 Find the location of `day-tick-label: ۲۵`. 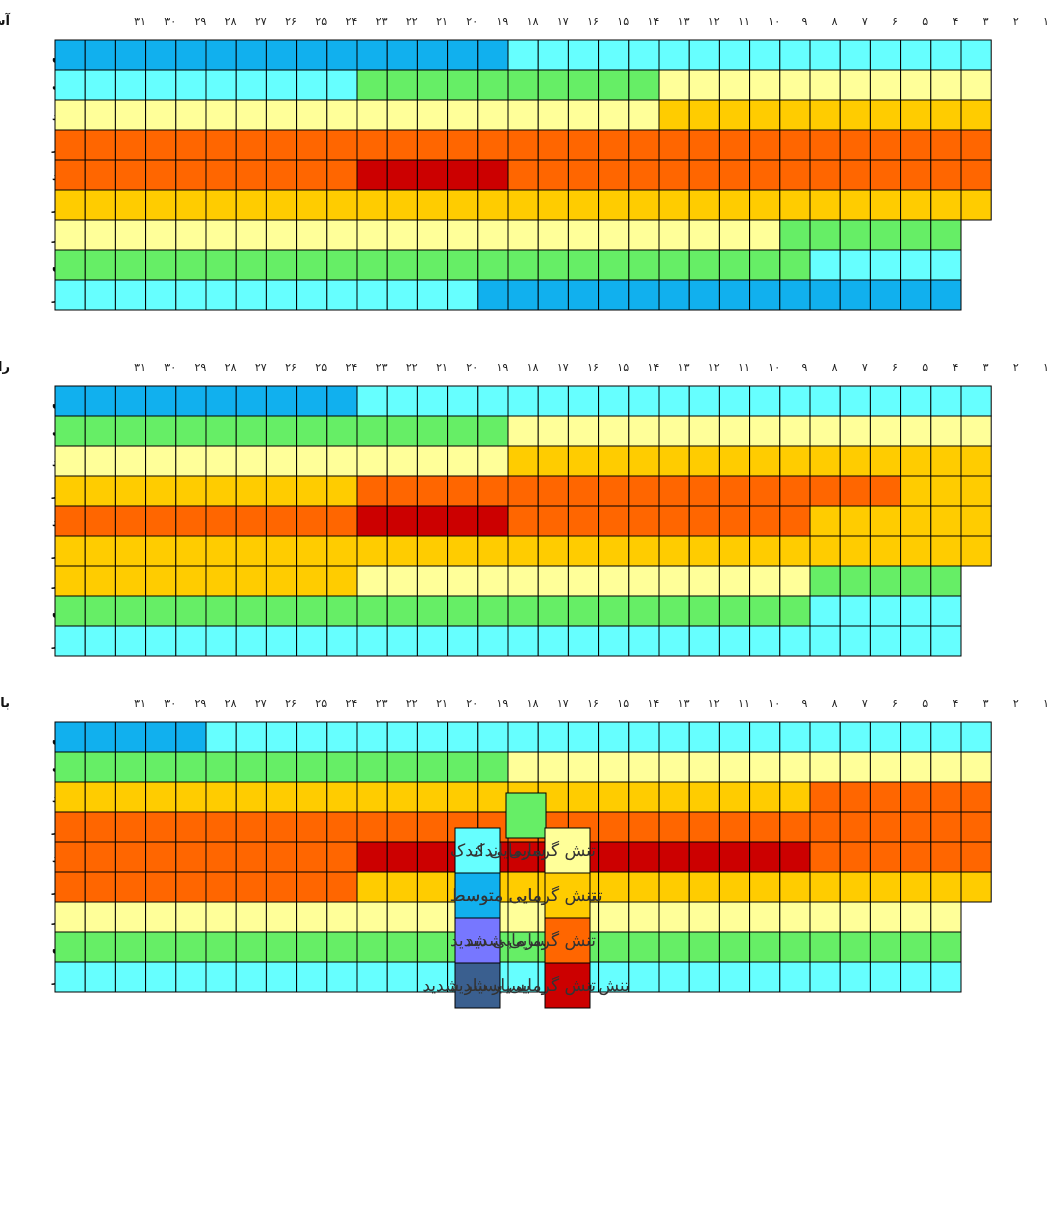

day-tick-label: ۲۵ is located at coordinates (321, 703).